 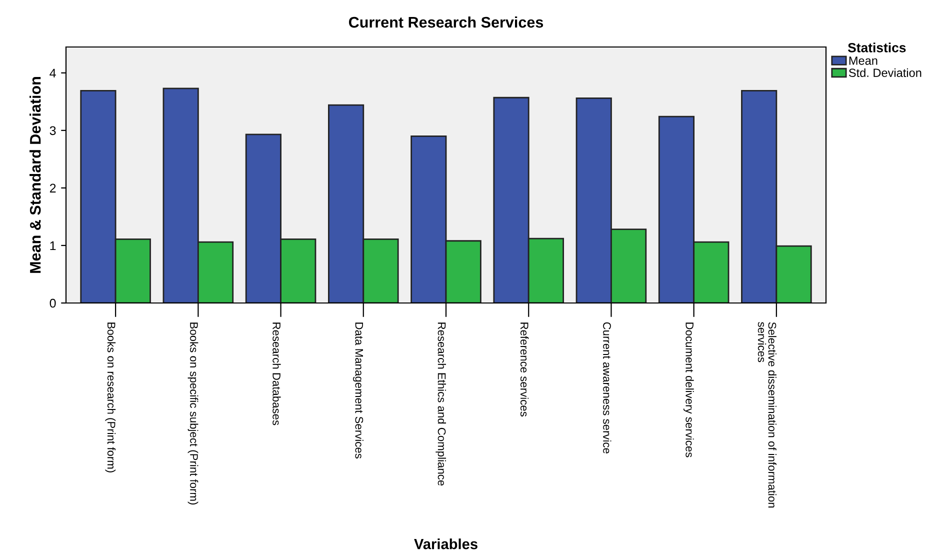 I want to click on y-tick-label: 2, so click(x=53, y=188).